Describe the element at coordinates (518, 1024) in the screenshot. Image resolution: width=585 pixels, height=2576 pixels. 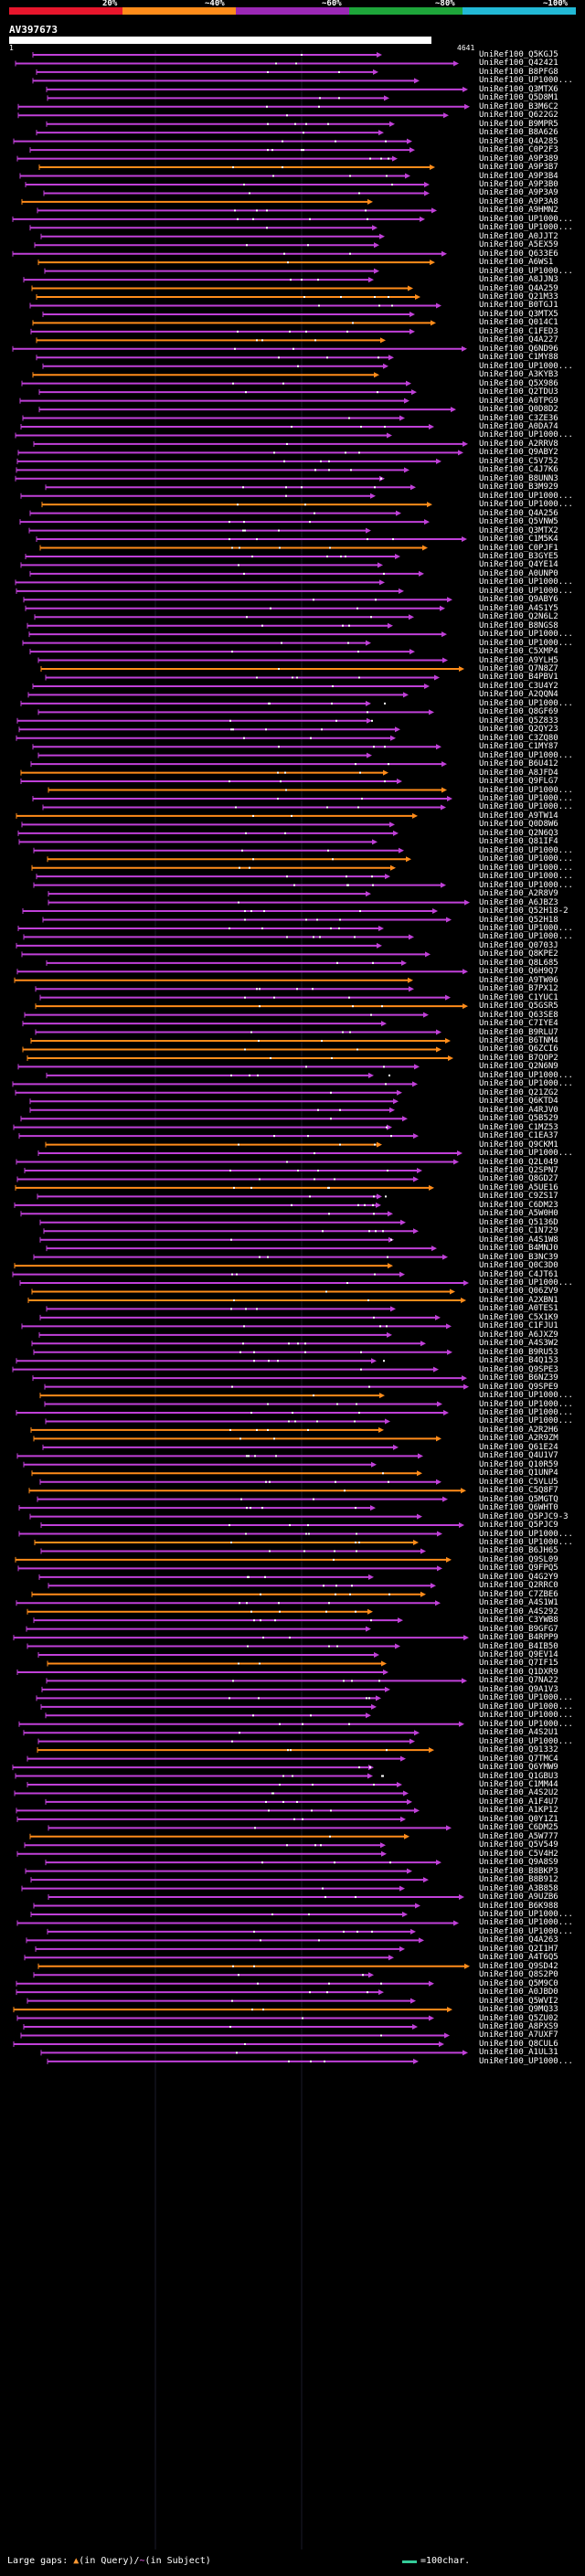
I see `hit-label: UniRef100_C7IYE4` at that location.